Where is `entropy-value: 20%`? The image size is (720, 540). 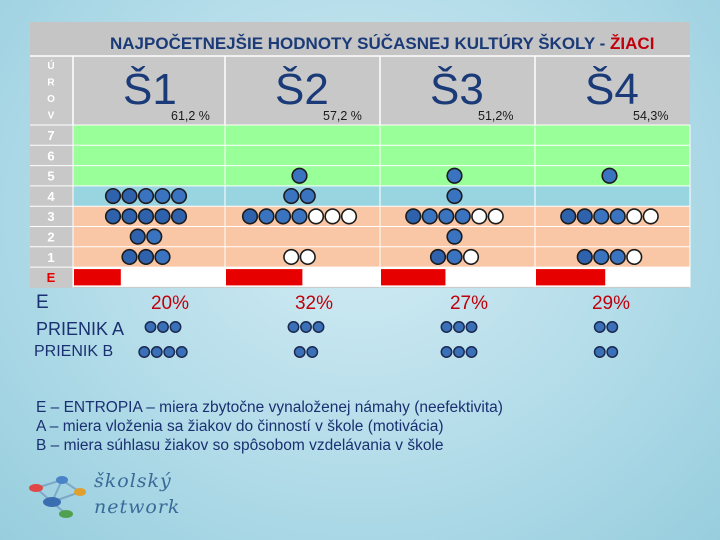 entropy-value: 20% is located at coordinates (170, 303).